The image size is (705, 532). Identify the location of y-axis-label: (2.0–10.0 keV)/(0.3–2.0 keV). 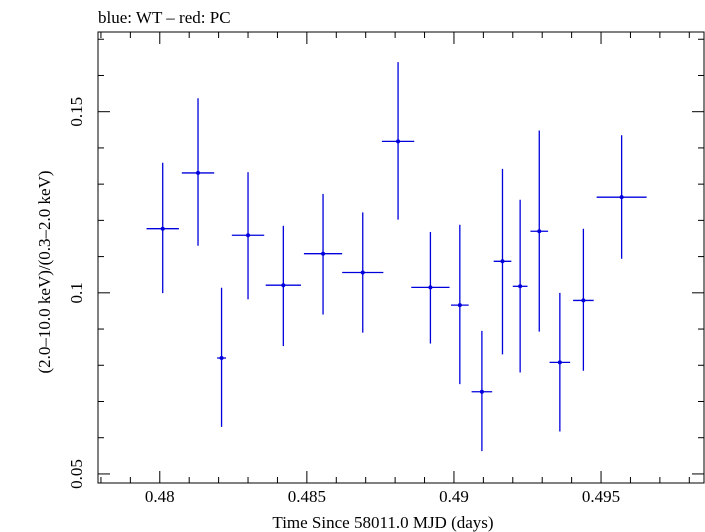
(44, 271).